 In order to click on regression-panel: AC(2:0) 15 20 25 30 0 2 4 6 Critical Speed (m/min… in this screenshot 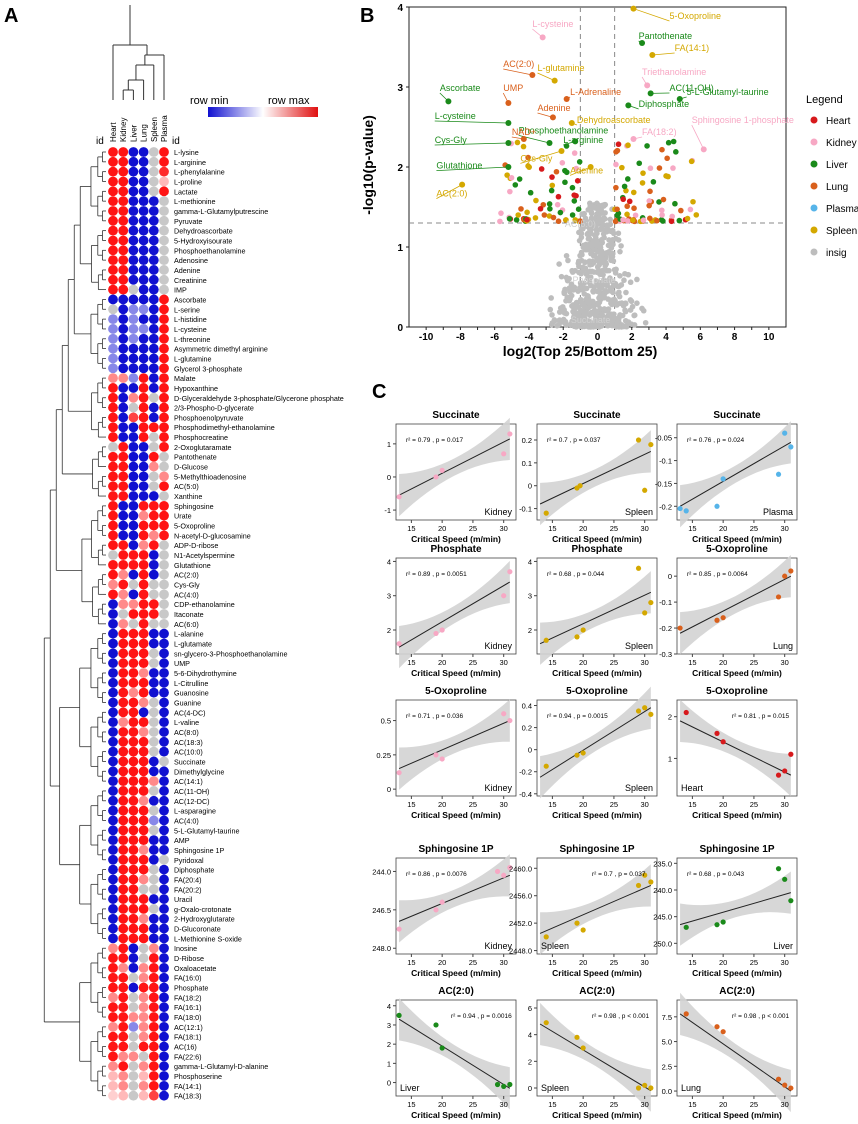, I will do `click(593, 1053)`.